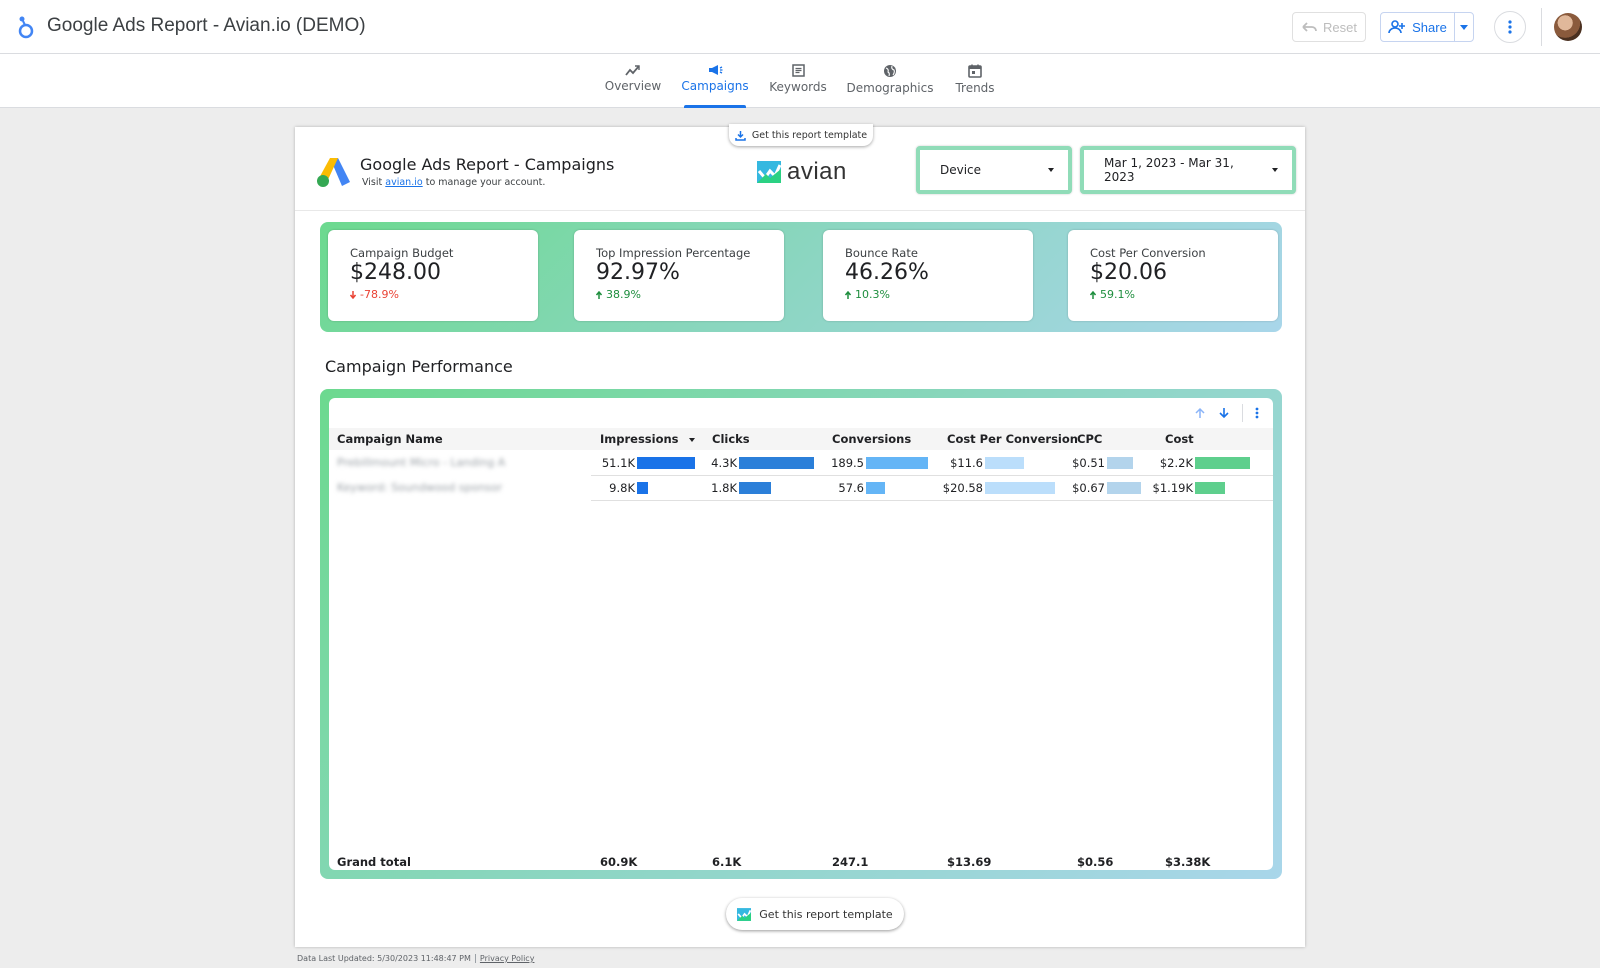 The width and height of the screenshot is (1600, 968). I want to click on reset-label: Reset, so click(1340, 27).